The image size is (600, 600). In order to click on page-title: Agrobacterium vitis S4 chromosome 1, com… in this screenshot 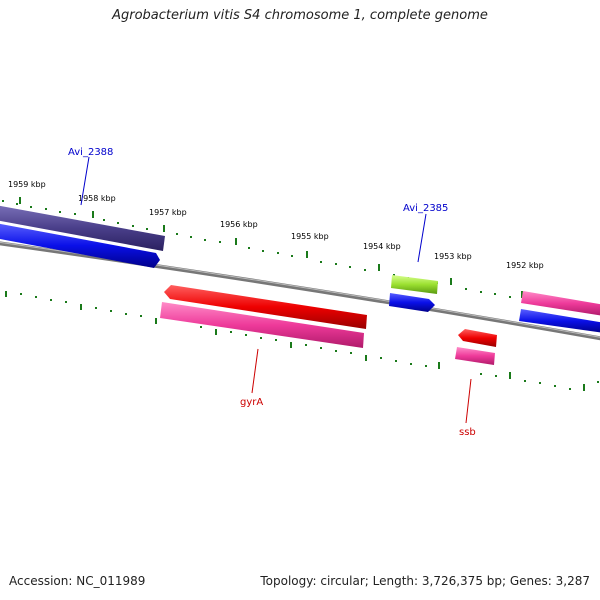, I will do `click(300, 15)`.